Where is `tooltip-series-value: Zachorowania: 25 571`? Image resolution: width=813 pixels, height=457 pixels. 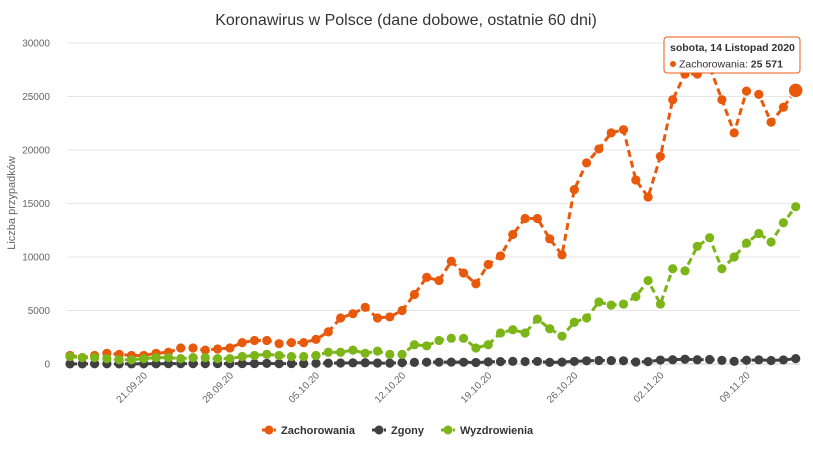 tooltip-series-value: Zachorowania: 25 571 is located at coordinates (731, 65).